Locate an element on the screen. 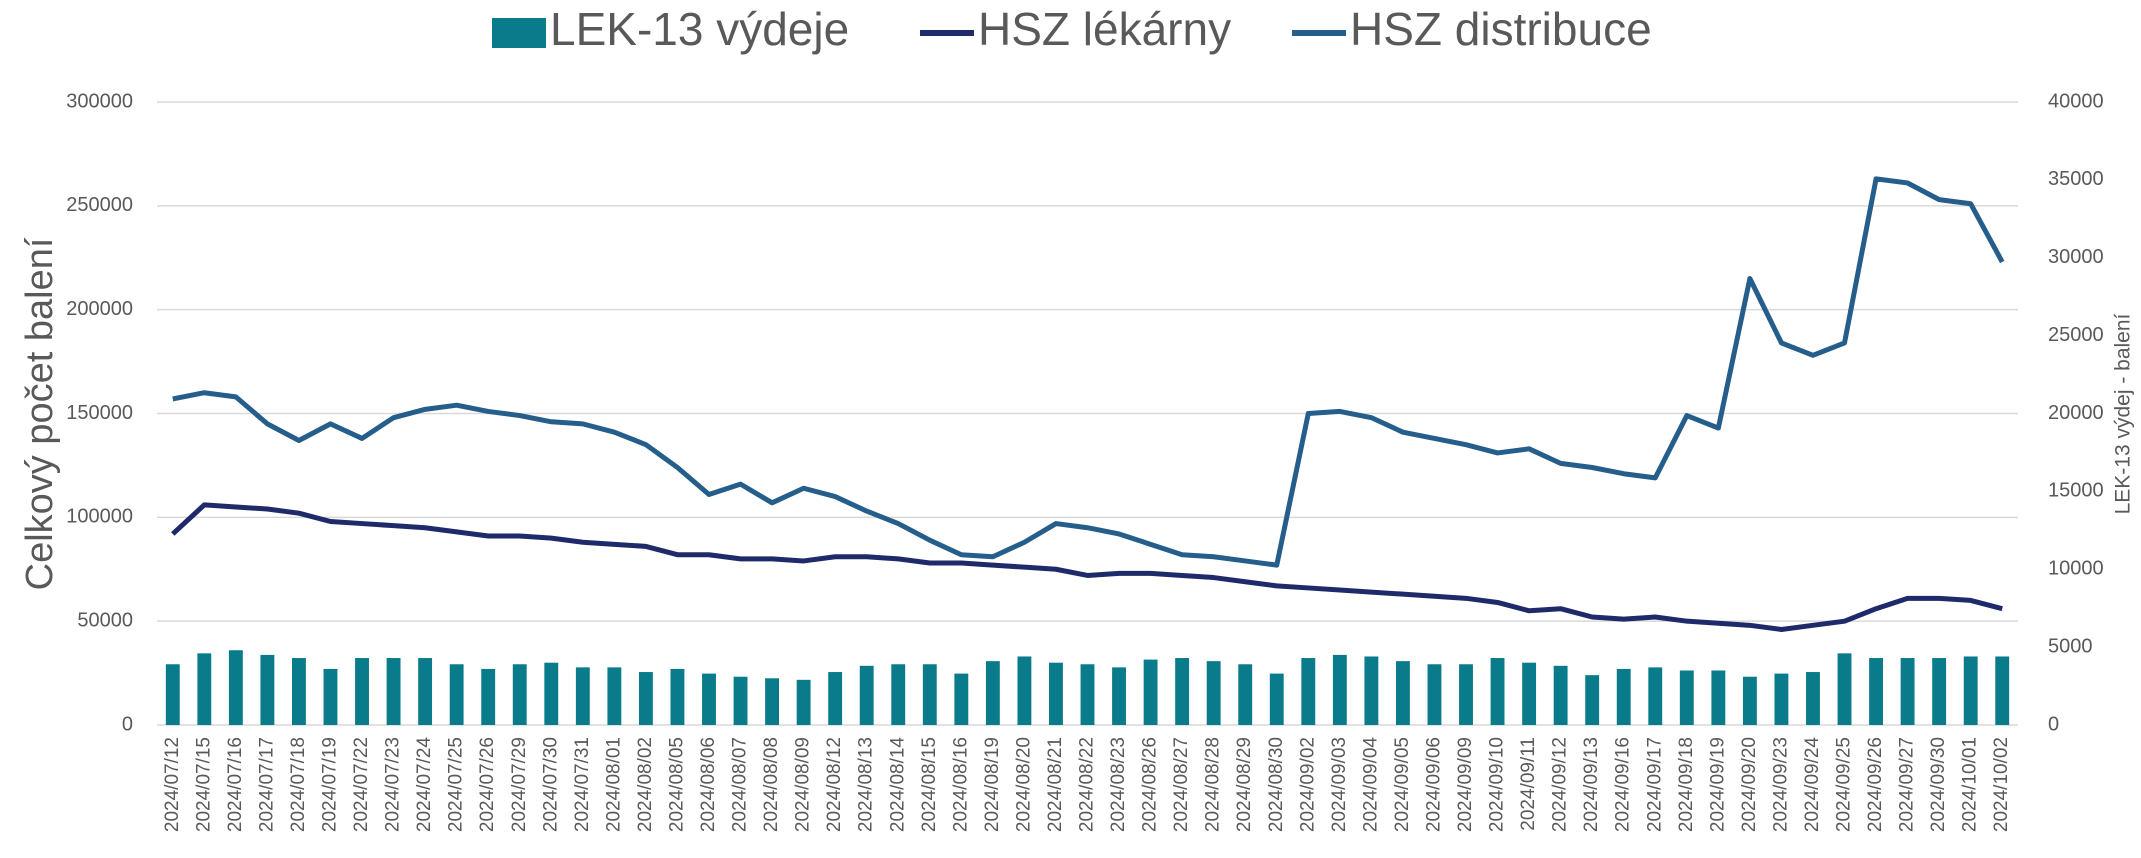  x-tick-label: 2024/07/18 is located at coordinates (298, 784).